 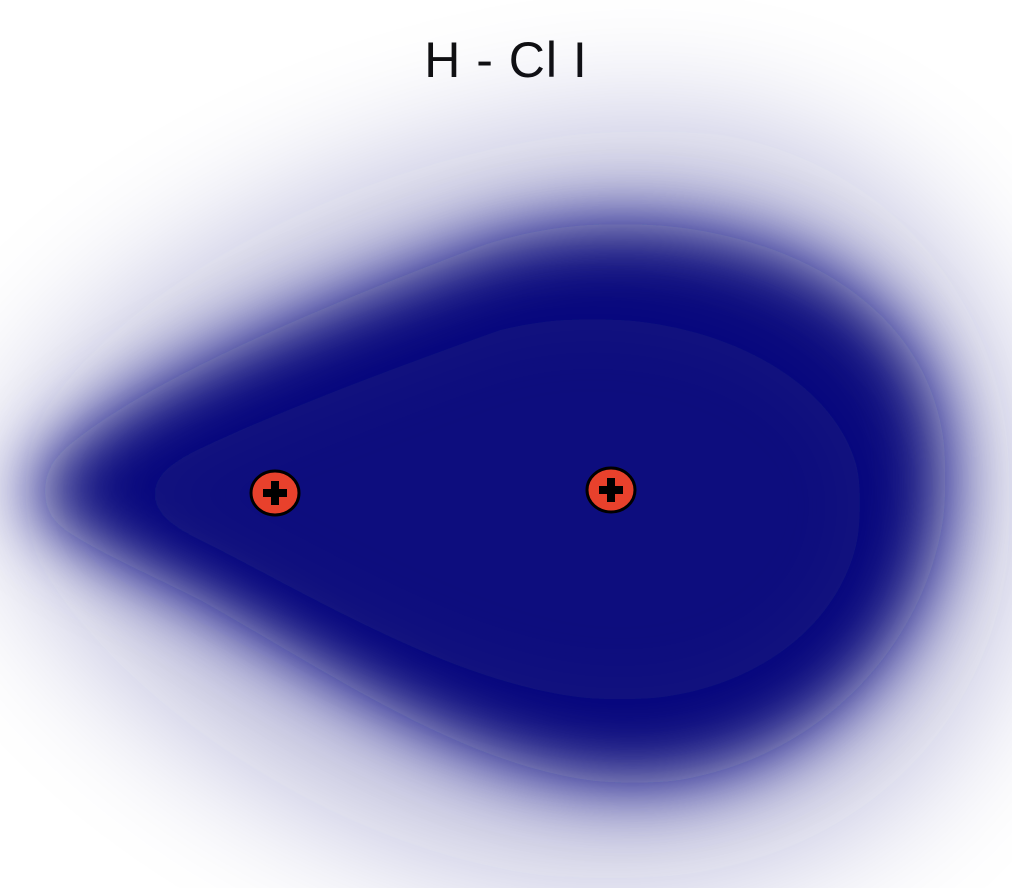 What do you see at coordinates (506, 60) in the screenshot?
I see `molecule-title: H - Cl I` at bounding box center [506, 60].